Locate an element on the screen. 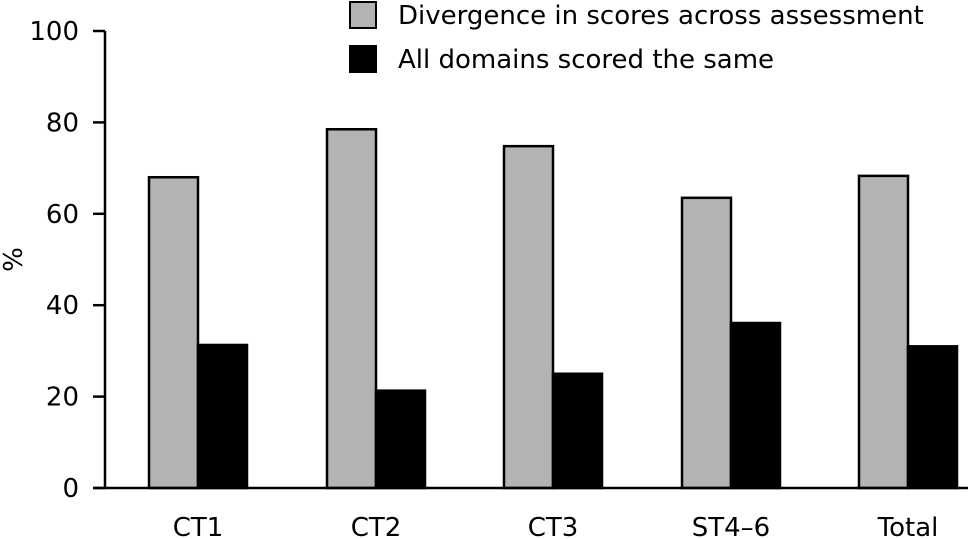  legend-label: All domains scored the same is located at coordinates (586, 60).